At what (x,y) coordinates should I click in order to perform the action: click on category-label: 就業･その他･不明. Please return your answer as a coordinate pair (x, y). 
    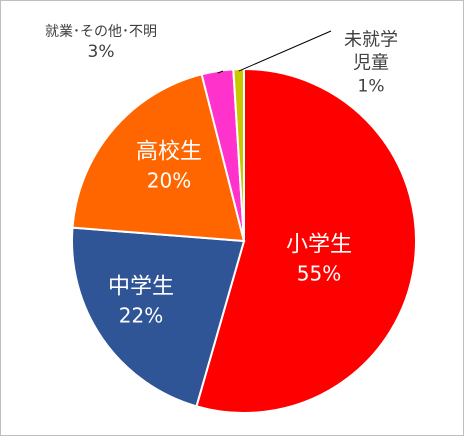
    Looking at the image, I should click on (101, 31).